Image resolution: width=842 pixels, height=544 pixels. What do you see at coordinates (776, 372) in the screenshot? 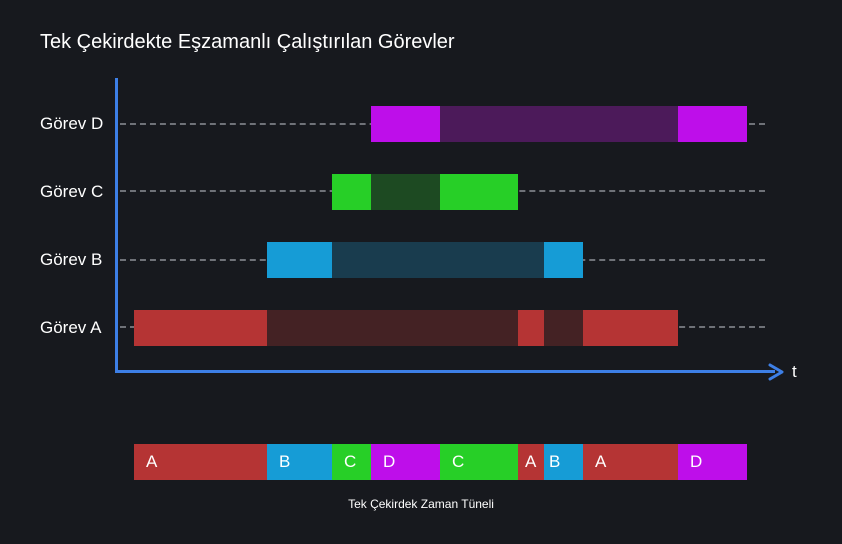
I see `time-axis-arrow-icon` at bounding box center [776, 372].